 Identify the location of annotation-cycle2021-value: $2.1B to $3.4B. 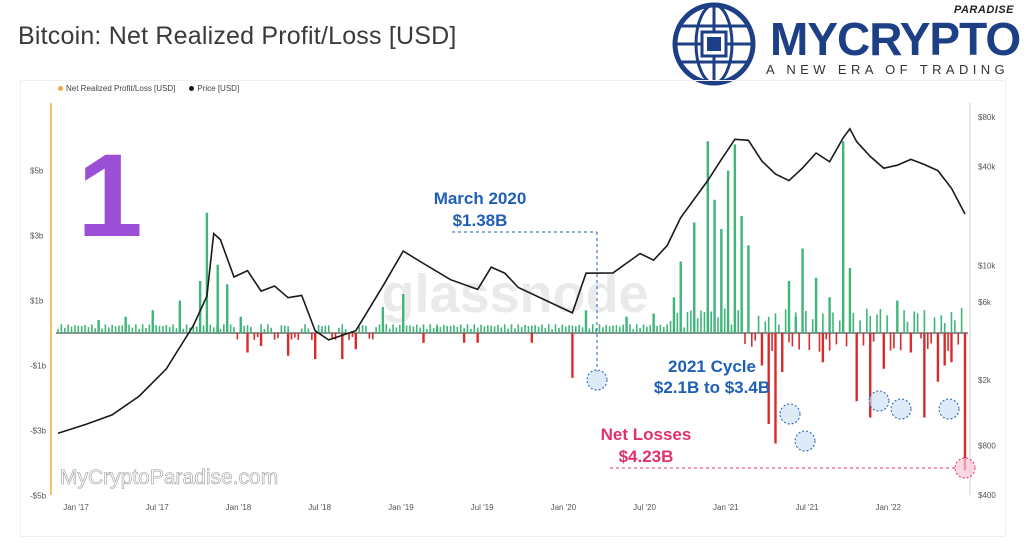
(712, 387).